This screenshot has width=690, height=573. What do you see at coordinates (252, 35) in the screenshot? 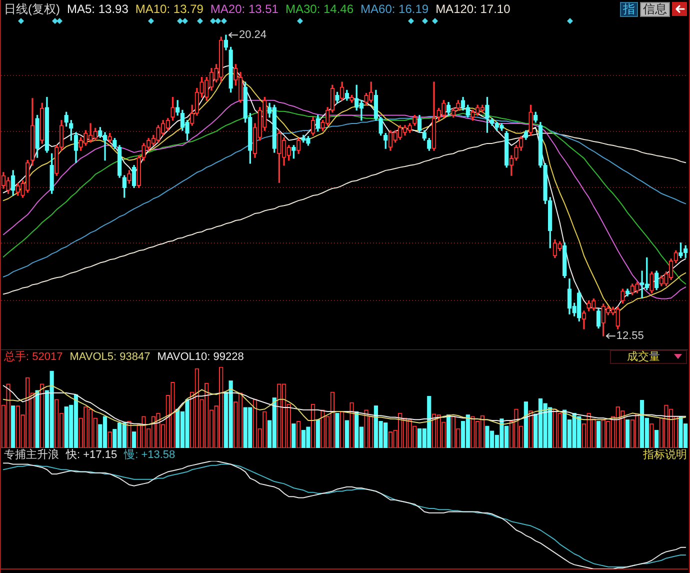
I see `annotation: 20.24` at bounding box center [252, 35].